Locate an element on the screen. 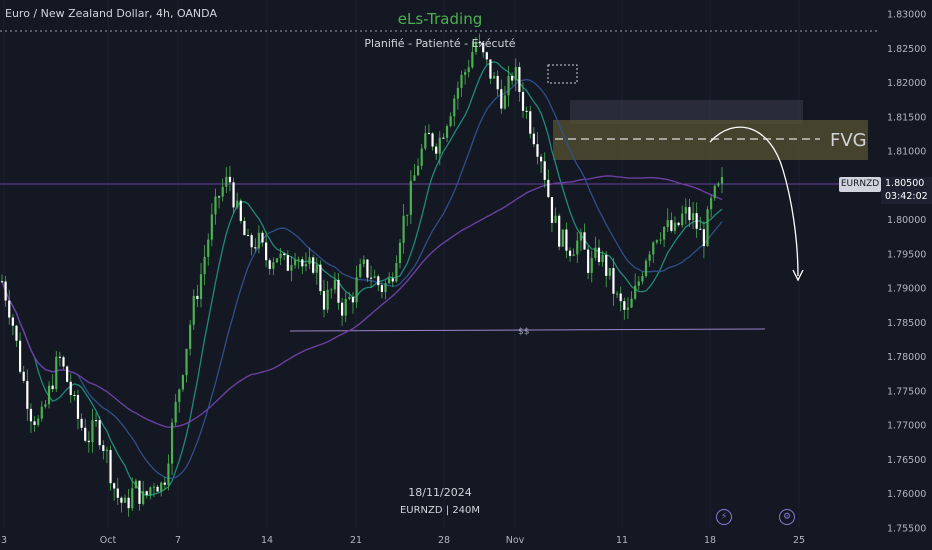  y-tick-label: 1.80000 is located at coordinates (906, 220).